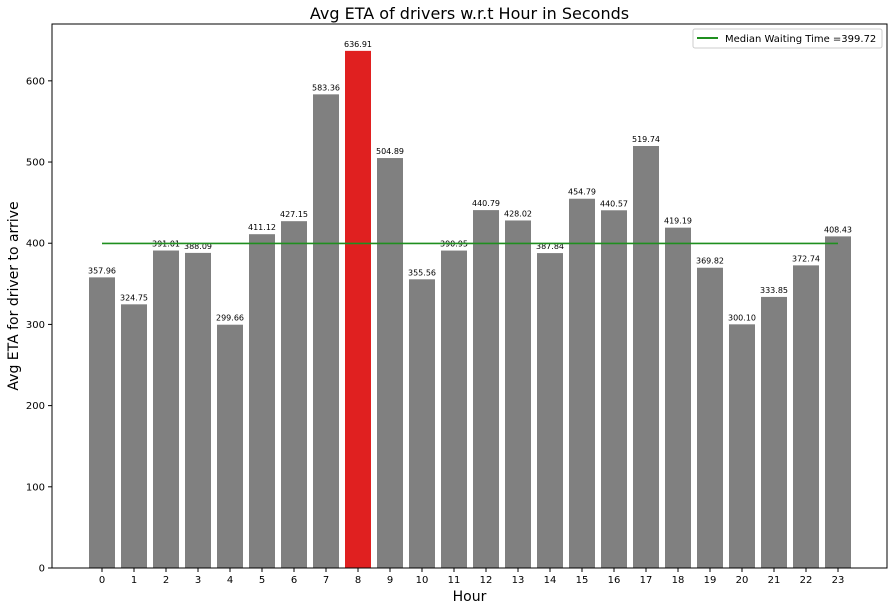  What do you see at coordinates (294, 214) in the screenshot?
I see `data-label-hour-6: 427.15` at bounding box center [294, 214].